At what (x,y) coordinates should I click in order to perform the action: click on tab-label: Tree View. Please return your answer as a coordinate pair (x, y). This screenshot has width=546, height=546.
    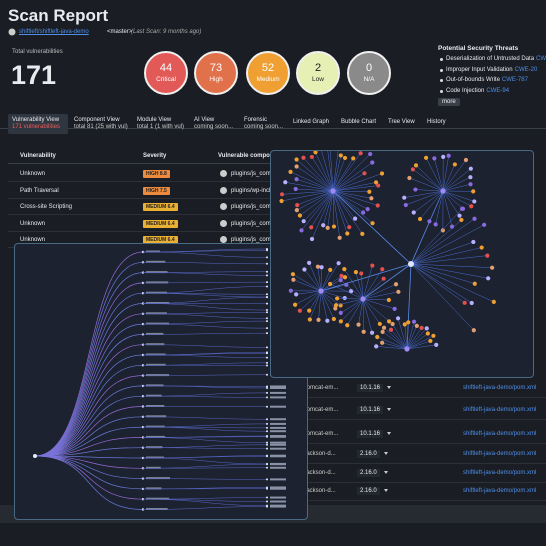
    Looking at the image, I should click on (401, 122).